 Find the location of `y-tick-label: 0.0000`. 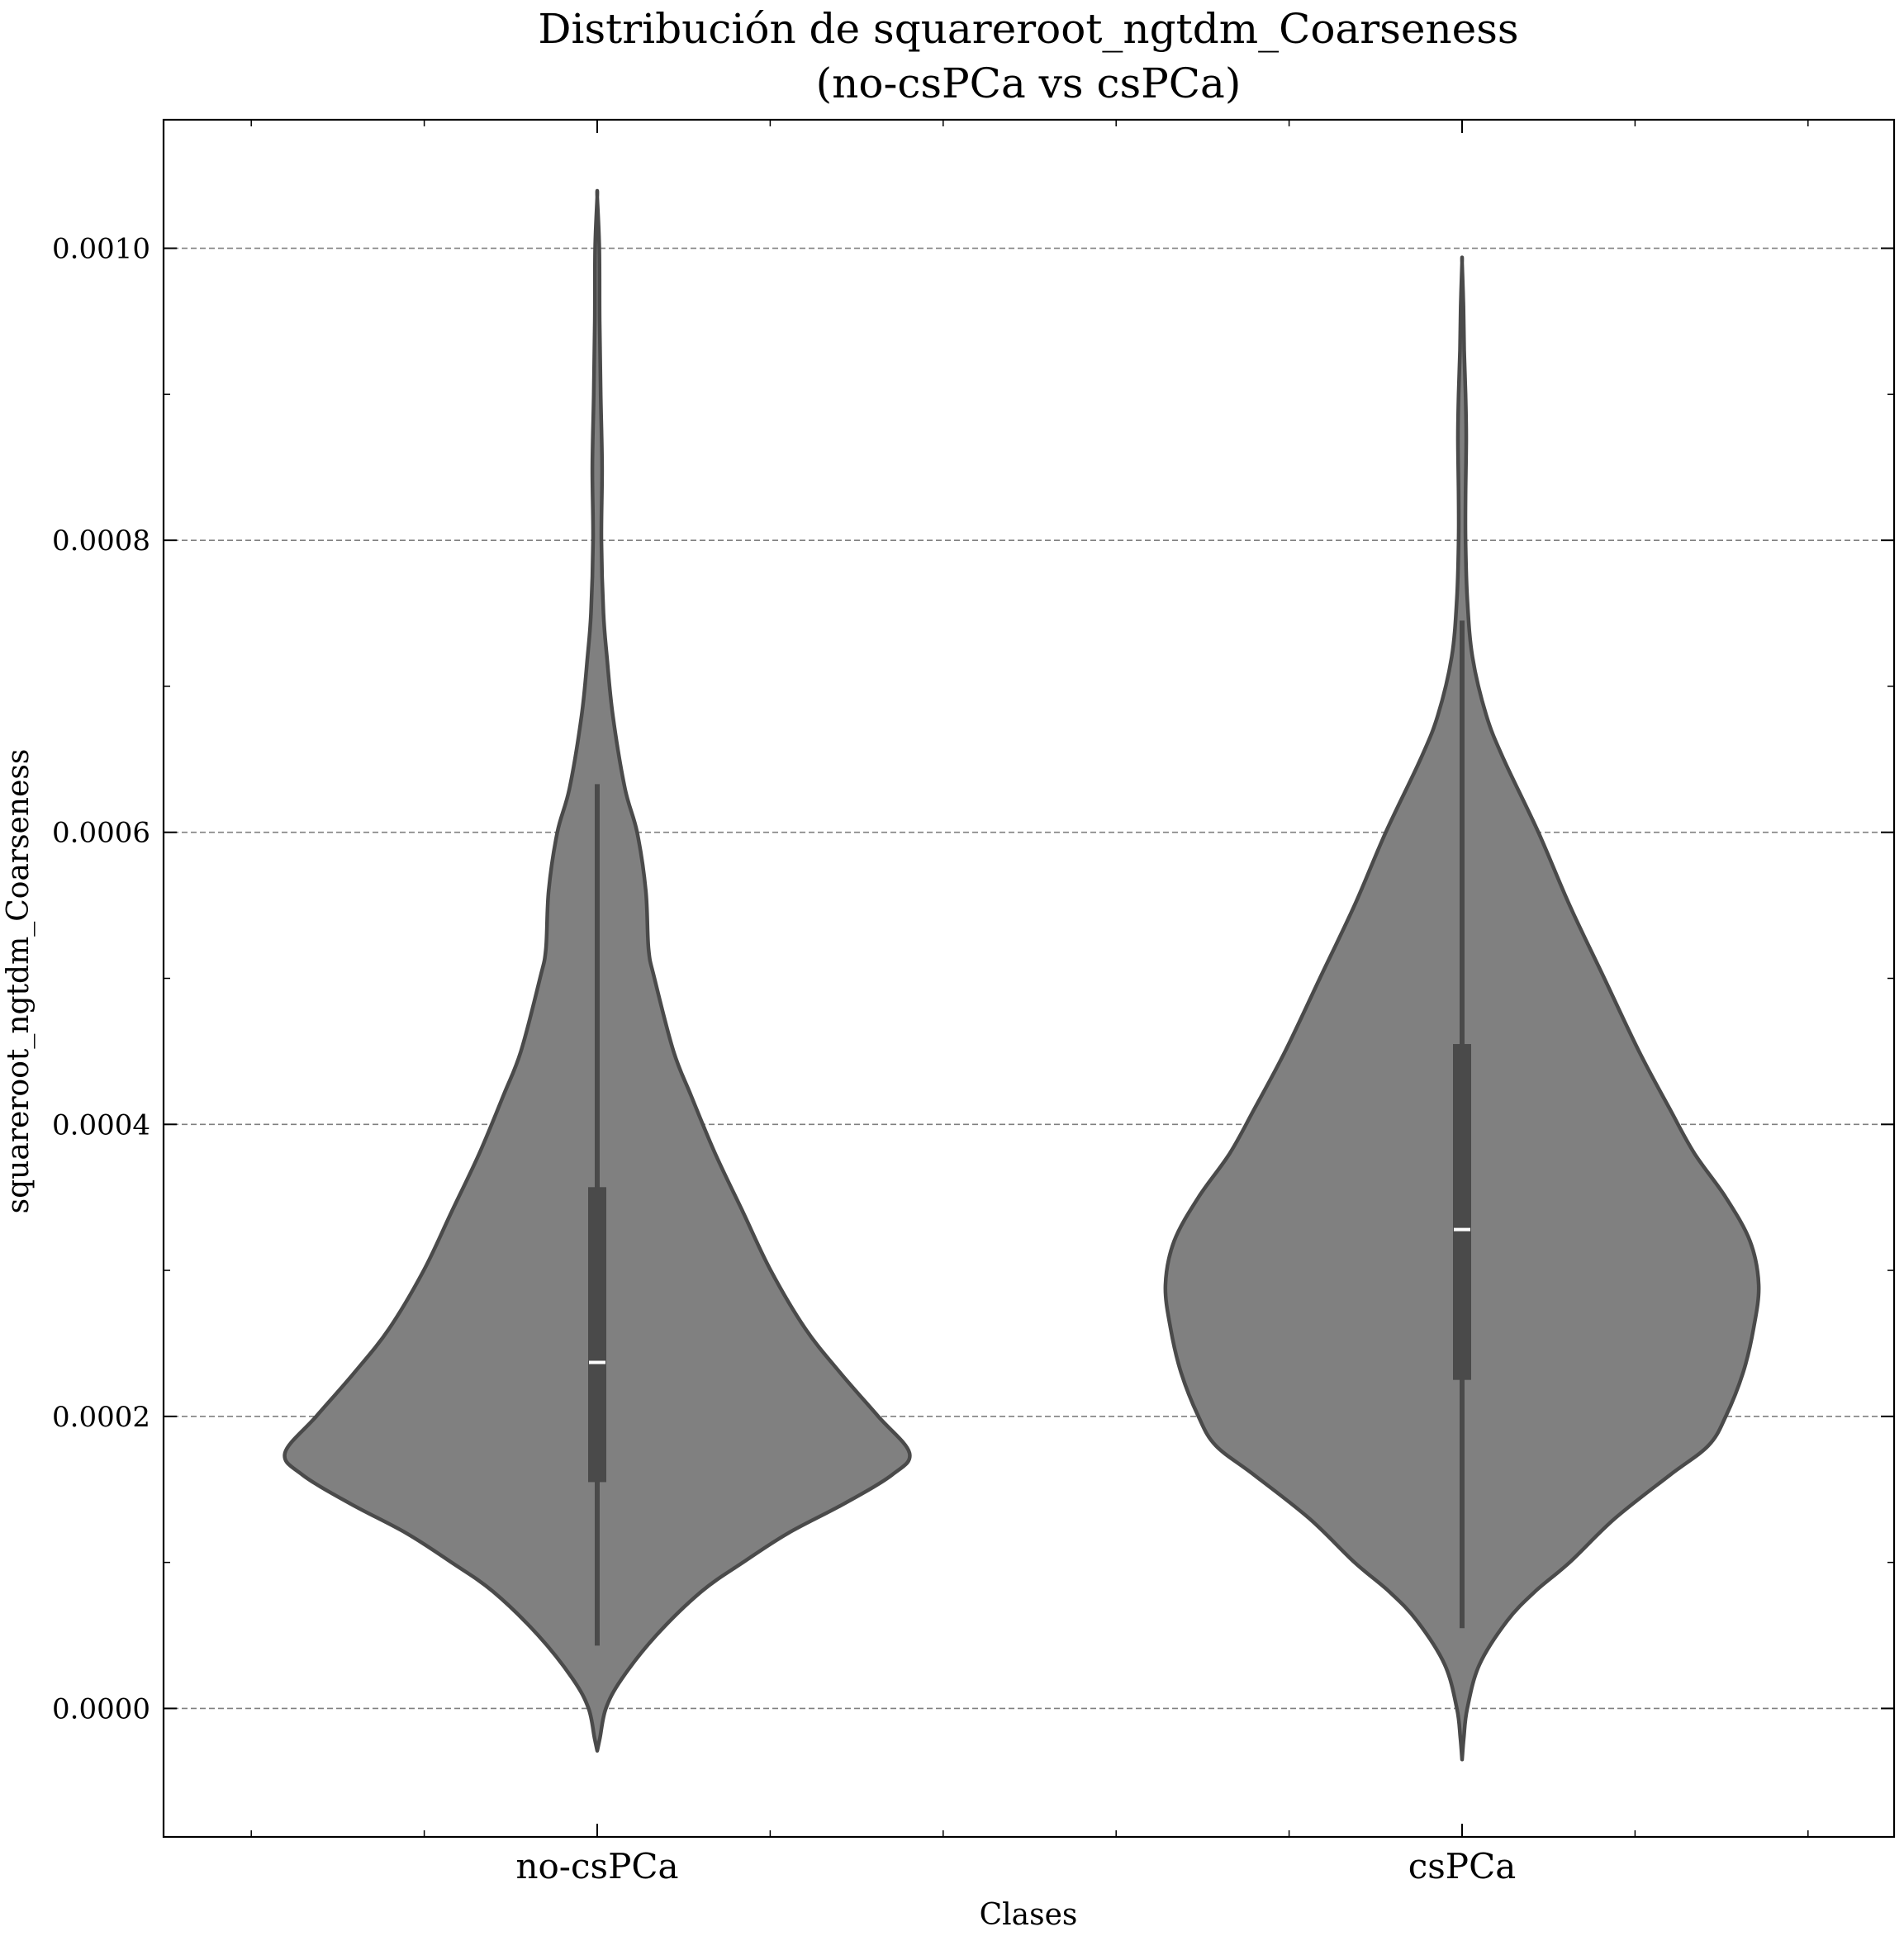

y-tick-label: 0.0000 is located at coordinates (101, 1709).